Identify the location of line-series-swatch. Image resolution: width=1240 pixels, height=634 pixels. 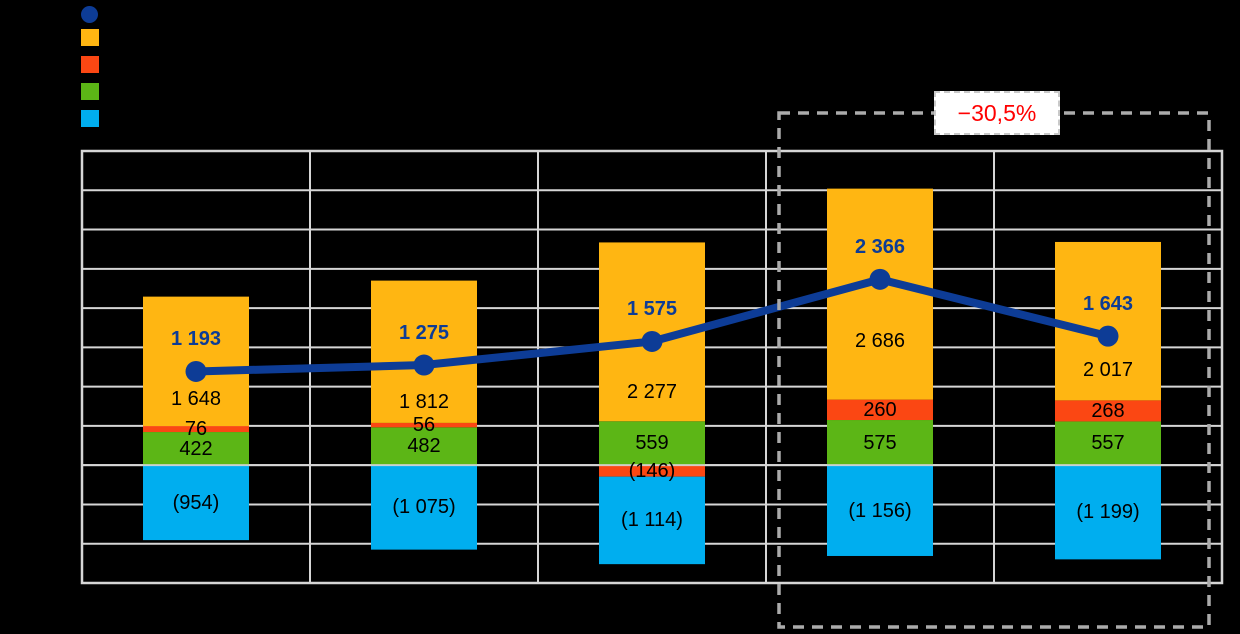
(89, 14).